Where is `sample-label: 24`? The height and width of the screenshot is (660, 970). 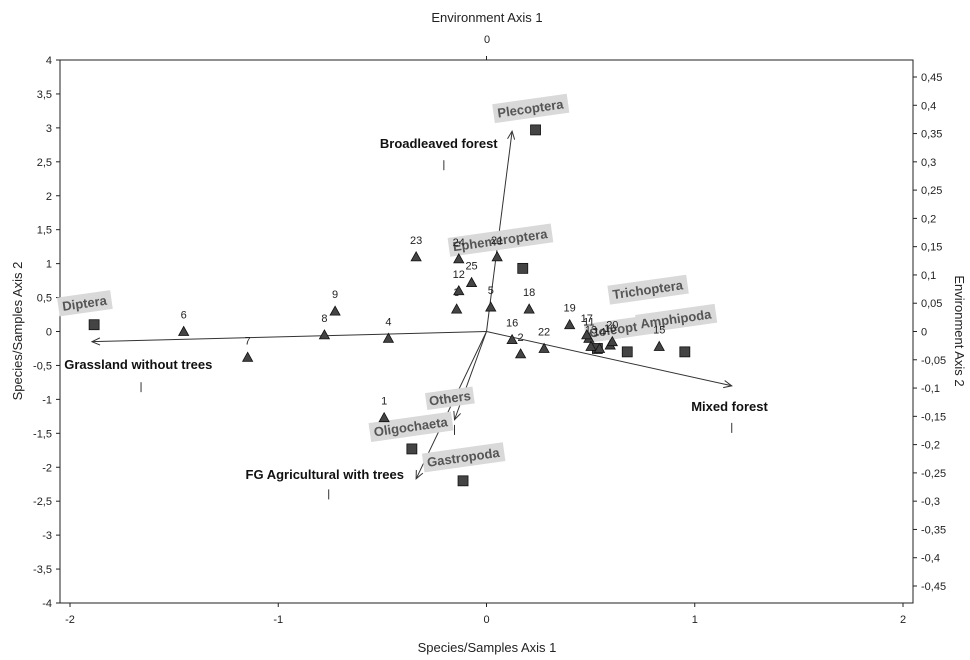 sample-label: 24 is located at coordinates (459, 243).